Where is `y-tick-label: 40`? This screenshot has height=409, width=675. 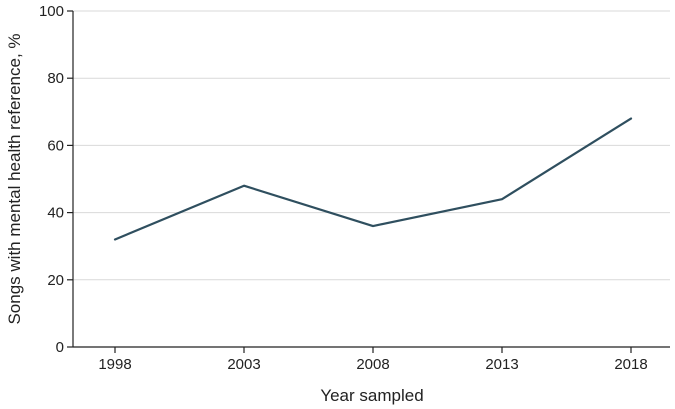
y-tick-label: 40 is located at coordinates (55, 213).